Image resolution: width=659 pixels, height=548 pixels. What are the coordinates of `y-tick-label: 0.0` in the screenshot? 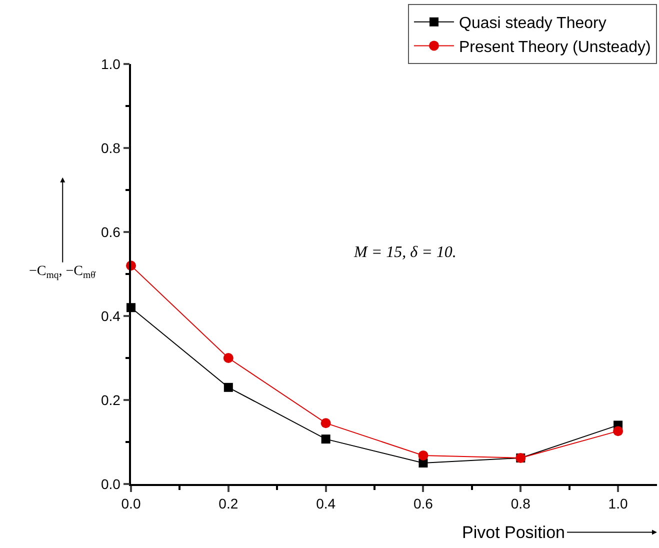 It's located at (110, 484).